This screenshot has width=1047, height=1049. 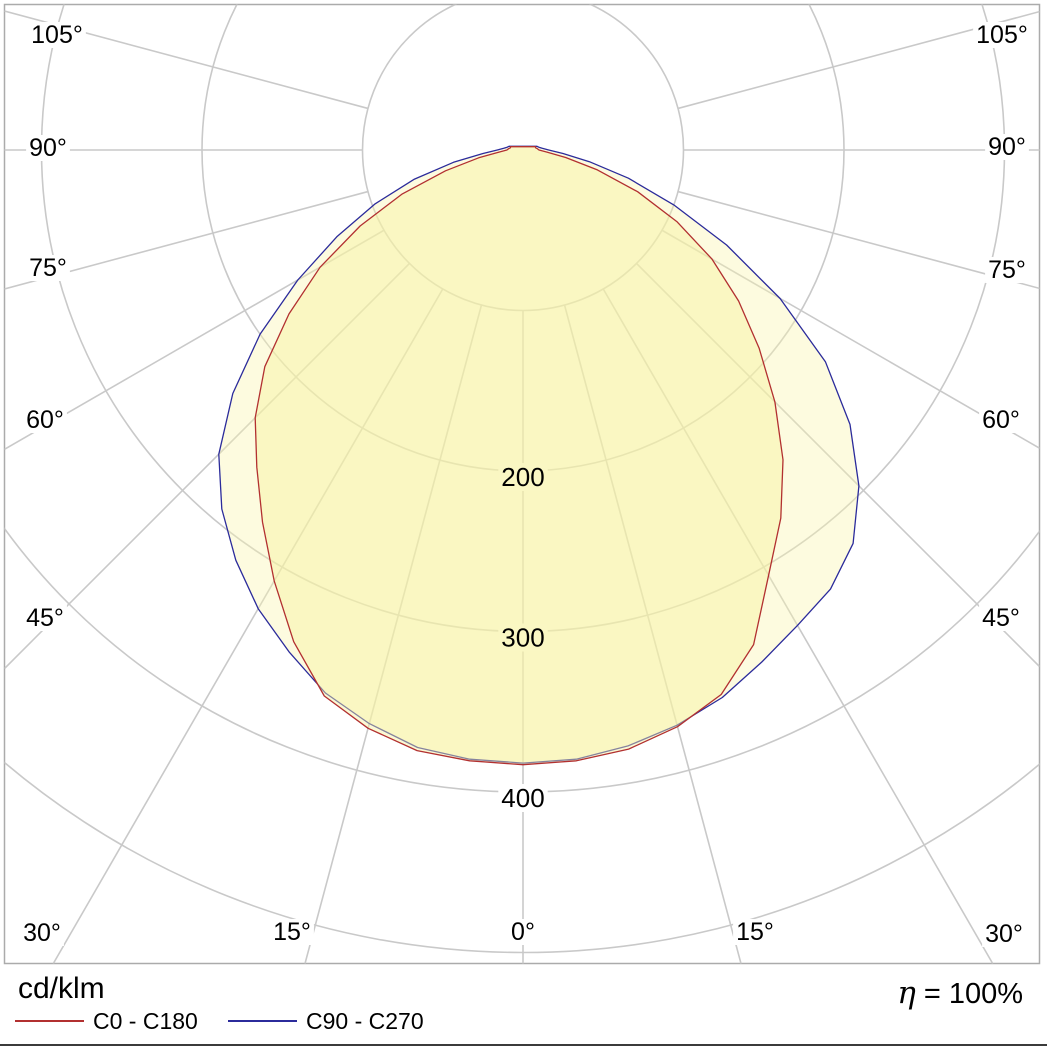 What do you see at coordinates (262, 1021) in the screenshot?
I see `legend-swatch-c90-c270` at bounding box center [262, 1021].